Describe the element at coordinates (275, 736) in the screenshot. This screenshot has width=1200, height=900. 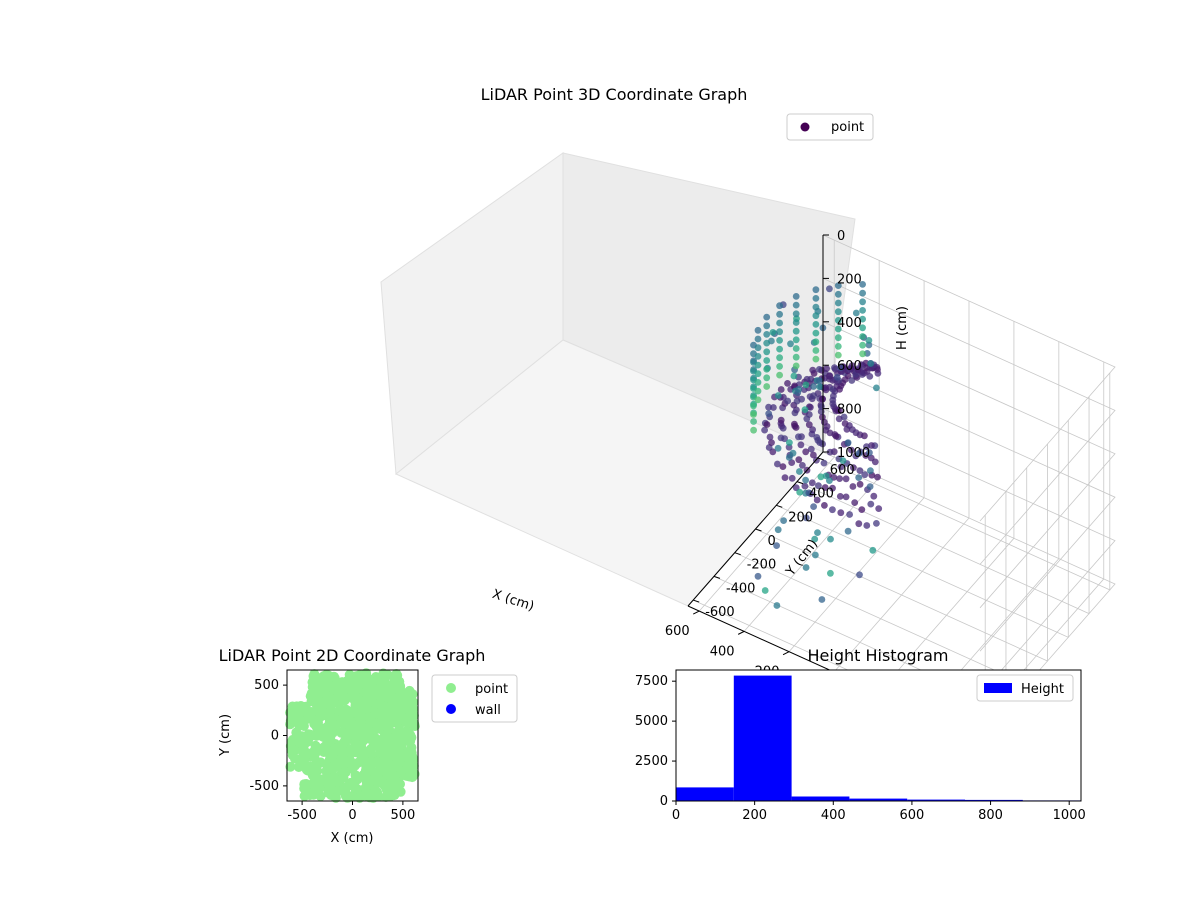
I see `tick-label-y-2d-1: 0` at that location.